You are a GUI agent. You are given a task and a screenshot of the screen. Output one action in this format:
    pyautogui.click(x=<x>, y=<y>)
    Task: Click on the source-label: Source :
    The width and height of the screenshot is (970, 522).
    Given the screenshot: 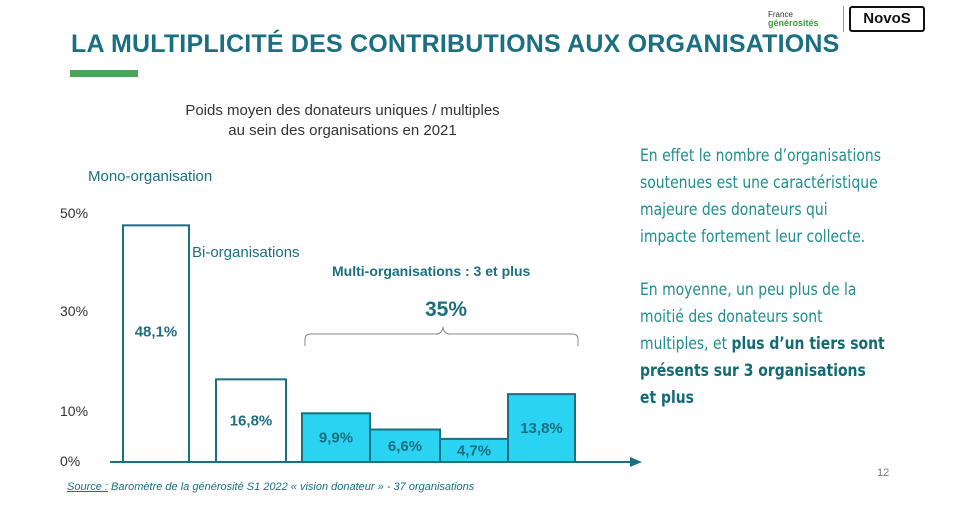 What is the action you would take?
    pyautogui.click(x=87, y=487)
    